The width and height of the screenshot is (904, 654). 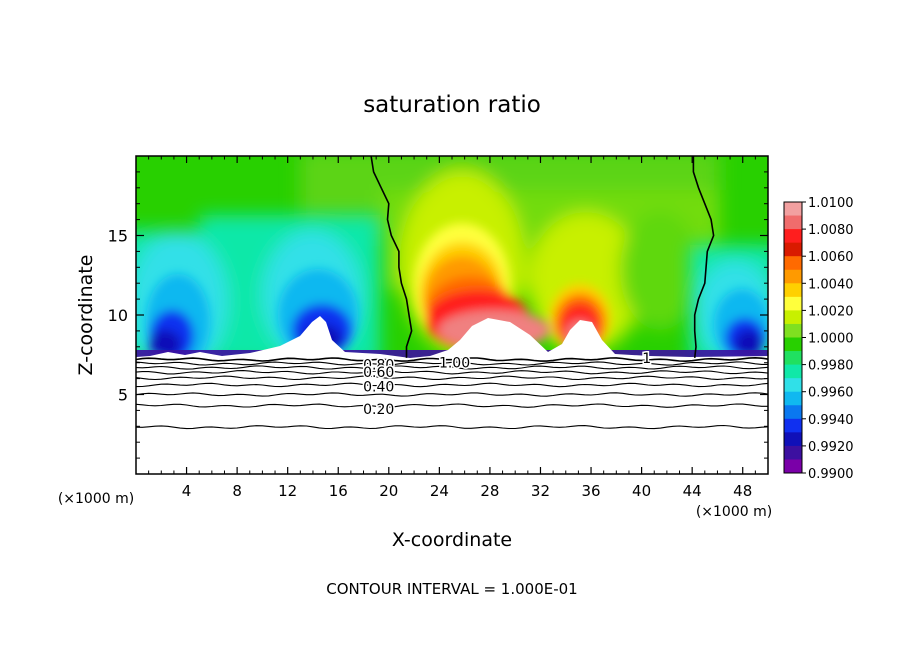 I want to click on x-tick-label: 16, so click(x=338, y=491).